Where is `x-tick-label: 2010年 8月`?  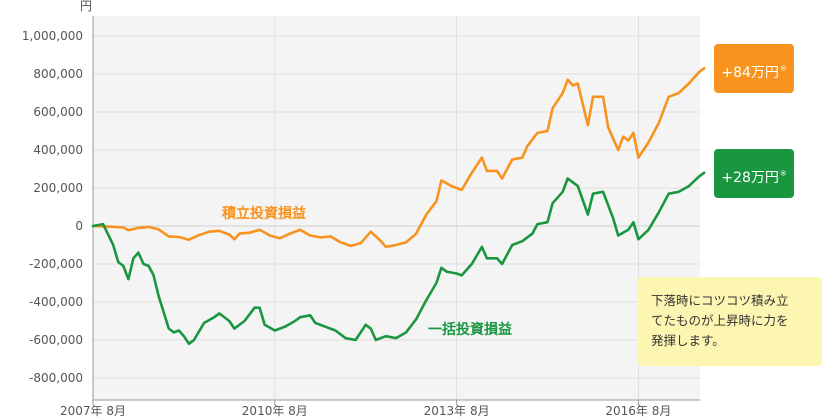 x-tick-label: 2010年 8月 is located at coordinates (275, 411).